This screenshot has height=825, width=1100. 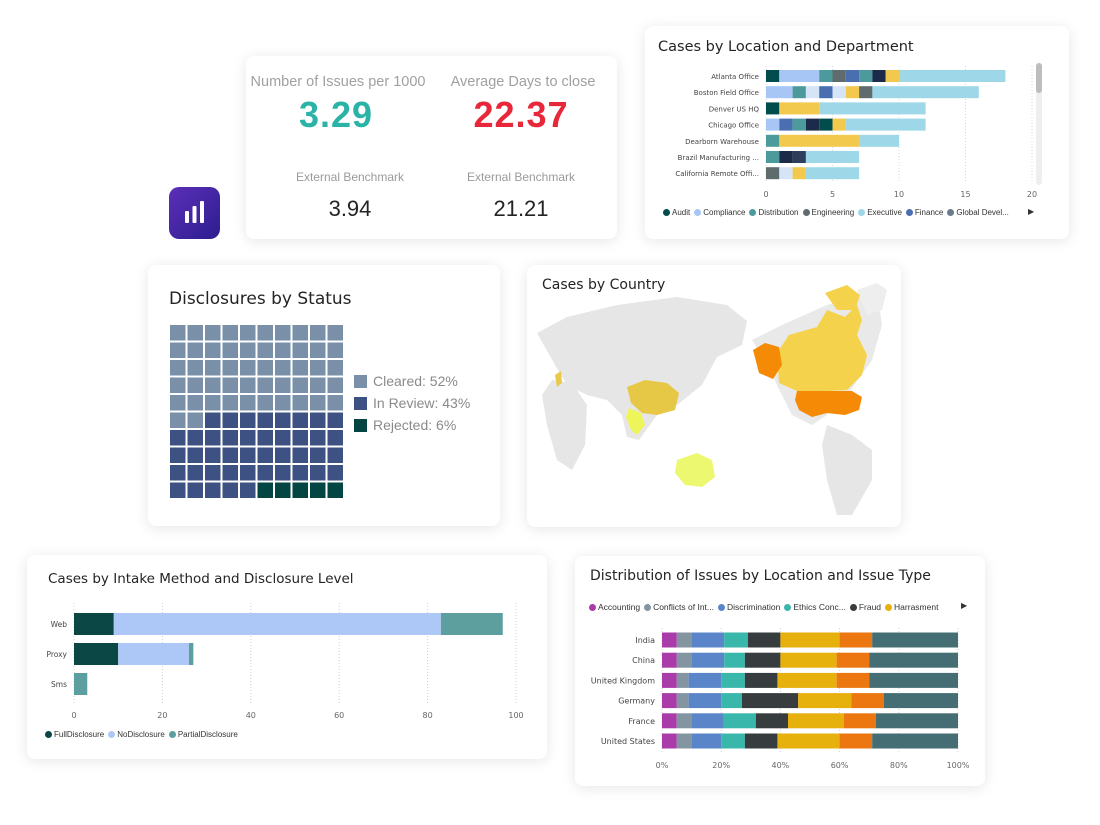 What do you see at coordinates (406, 381) in the screenshot?
I see `legend-cleared: Cleared: 52%` at bounding box center [406, 381].